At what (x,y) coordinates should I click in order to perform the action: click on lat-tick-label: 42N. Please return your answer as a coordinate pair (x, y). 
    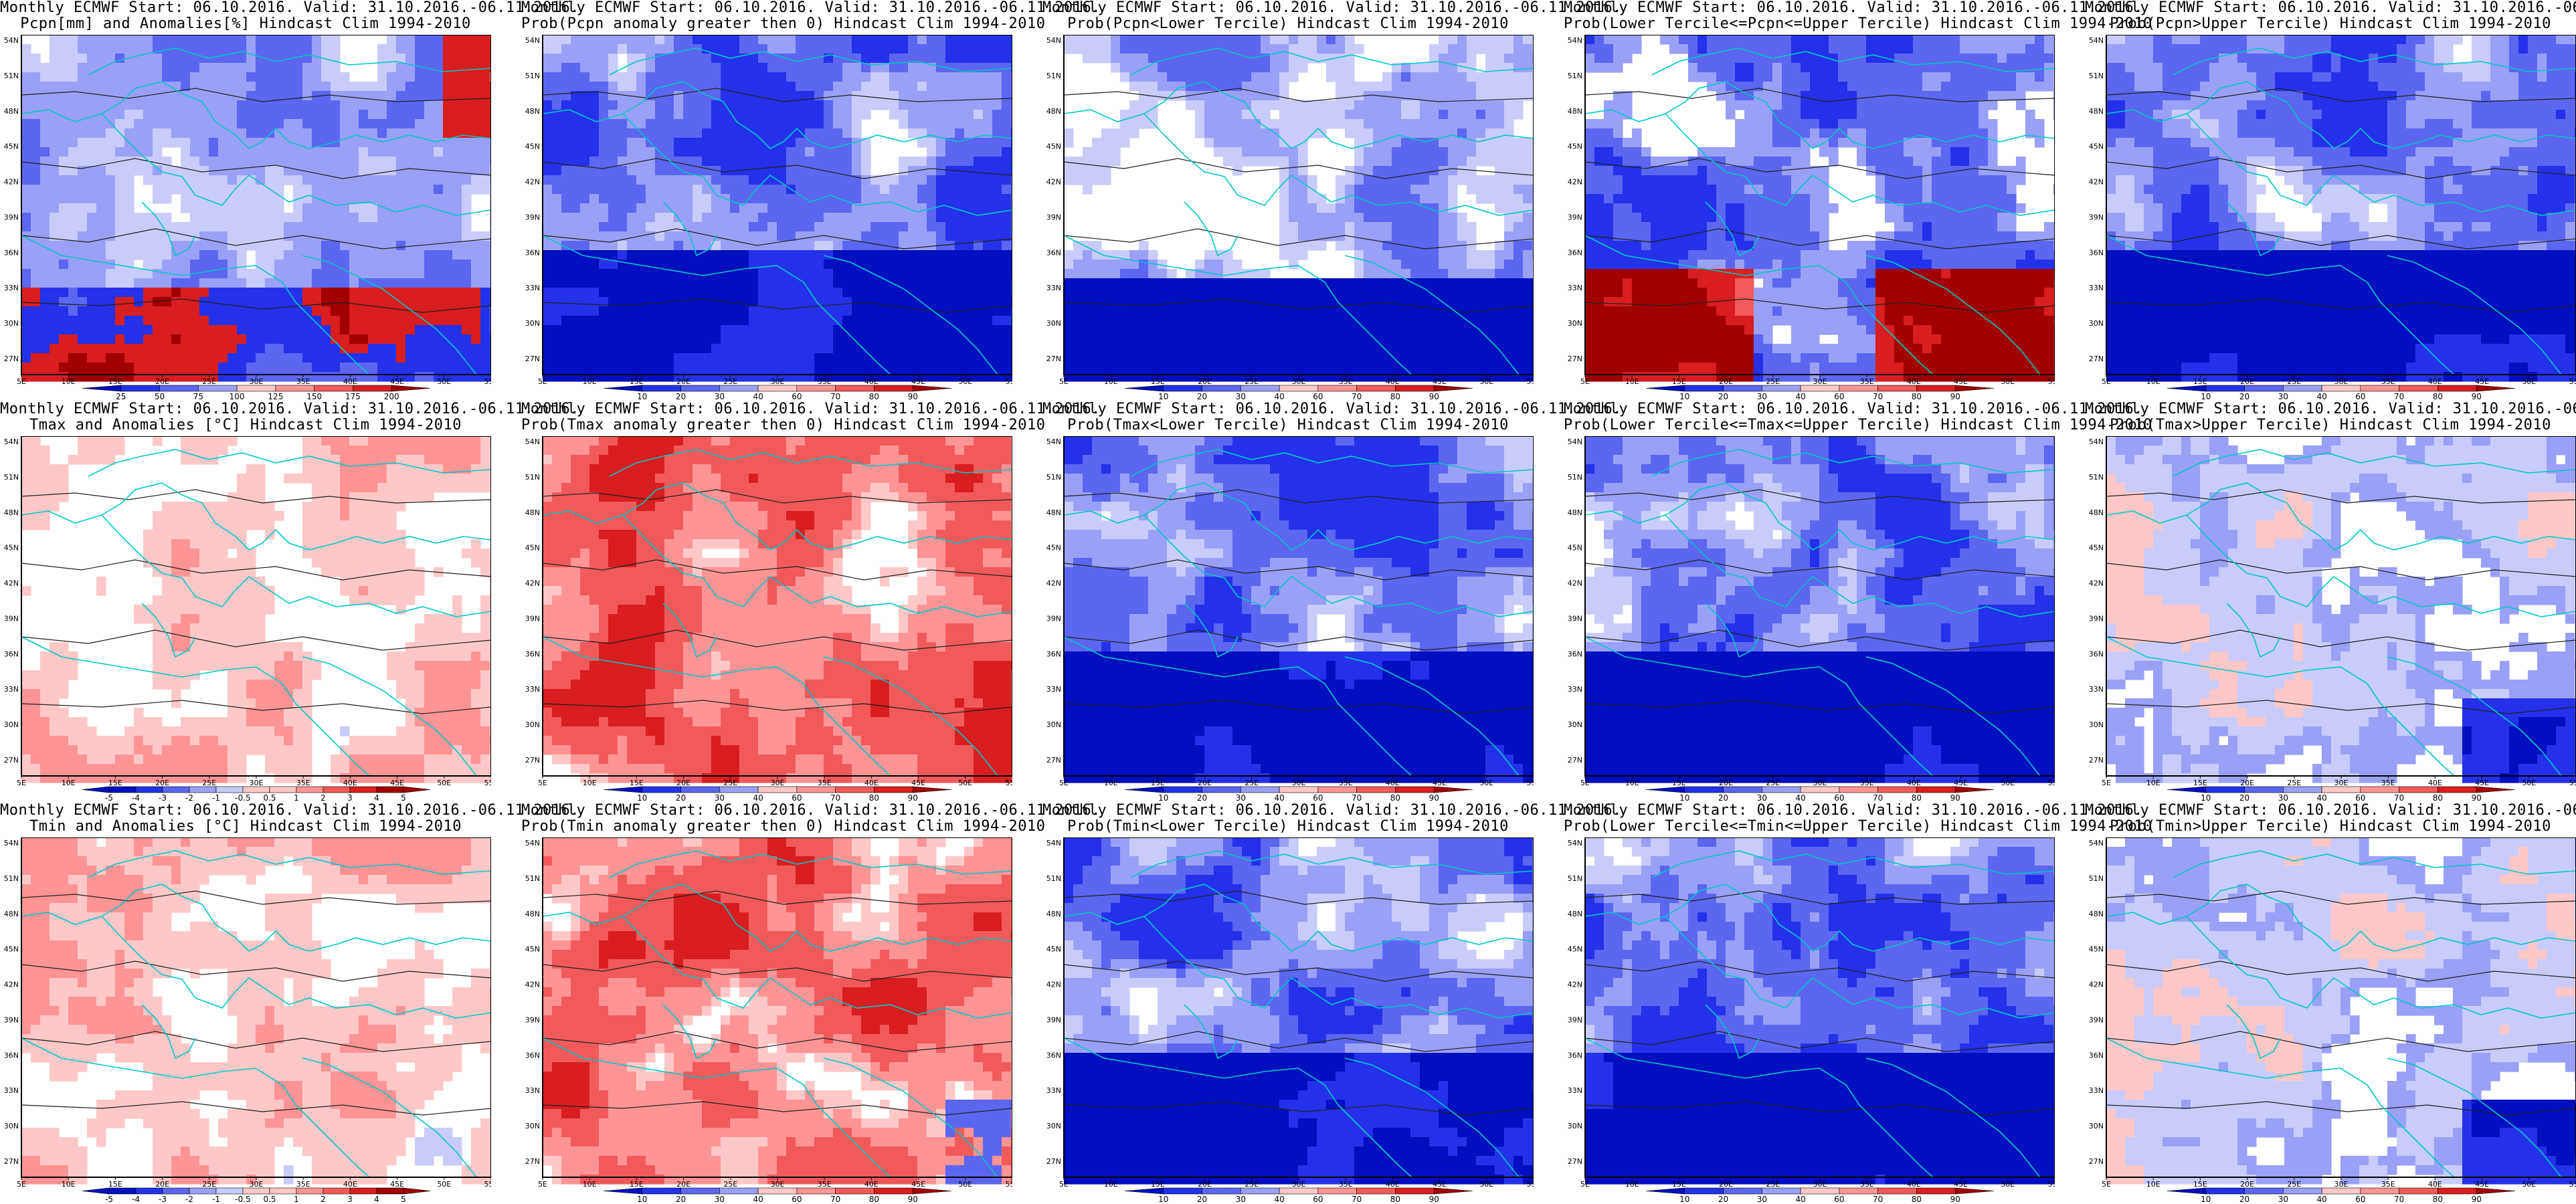
    Looking at the image, I should click on (1575, 985).